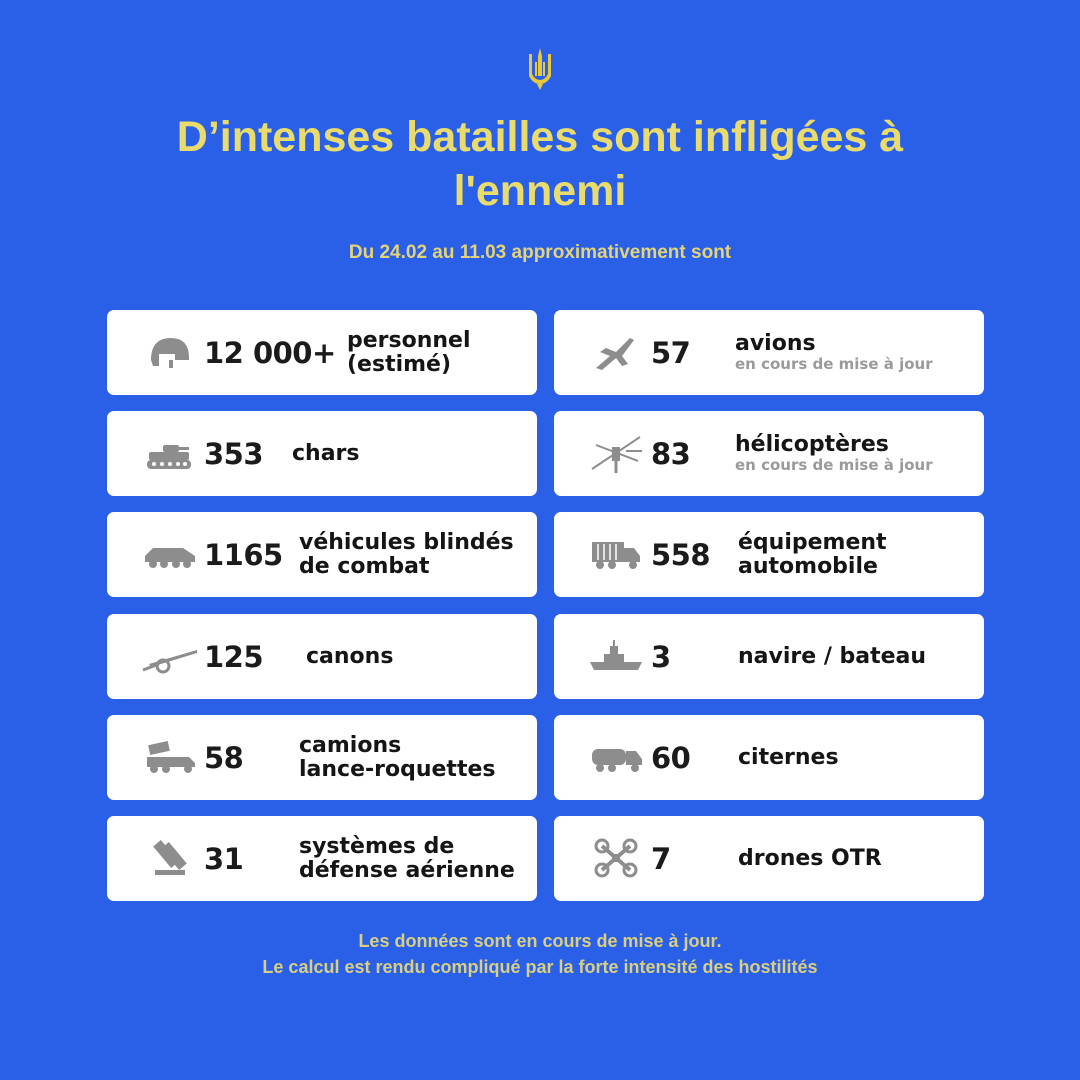  I want to click on truck-icon, so click(616, 554).